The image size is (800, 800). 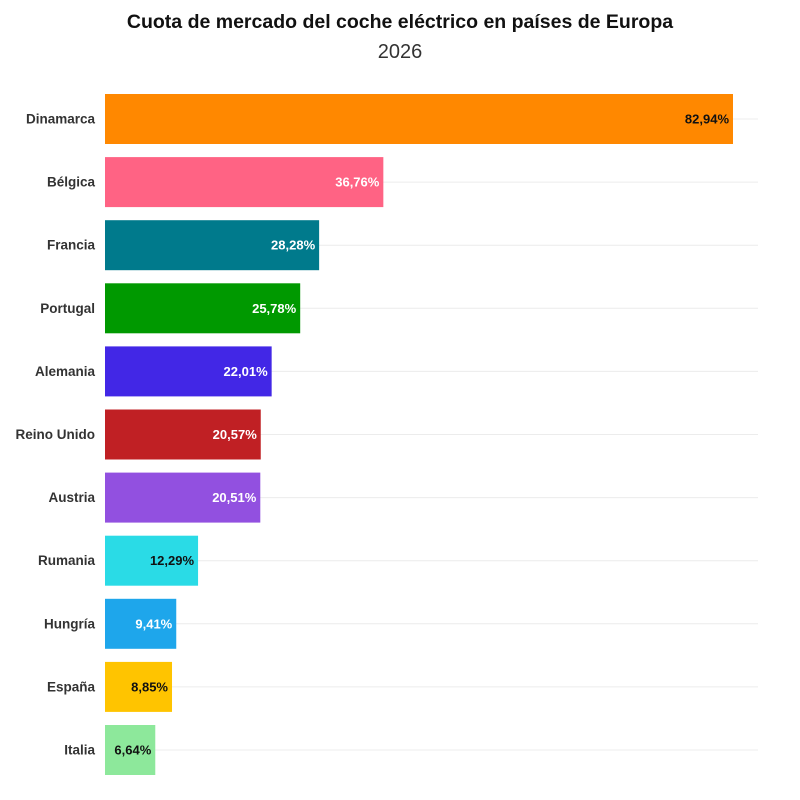 I want to click on bar-dinamarca, so click(x=419, y=119).